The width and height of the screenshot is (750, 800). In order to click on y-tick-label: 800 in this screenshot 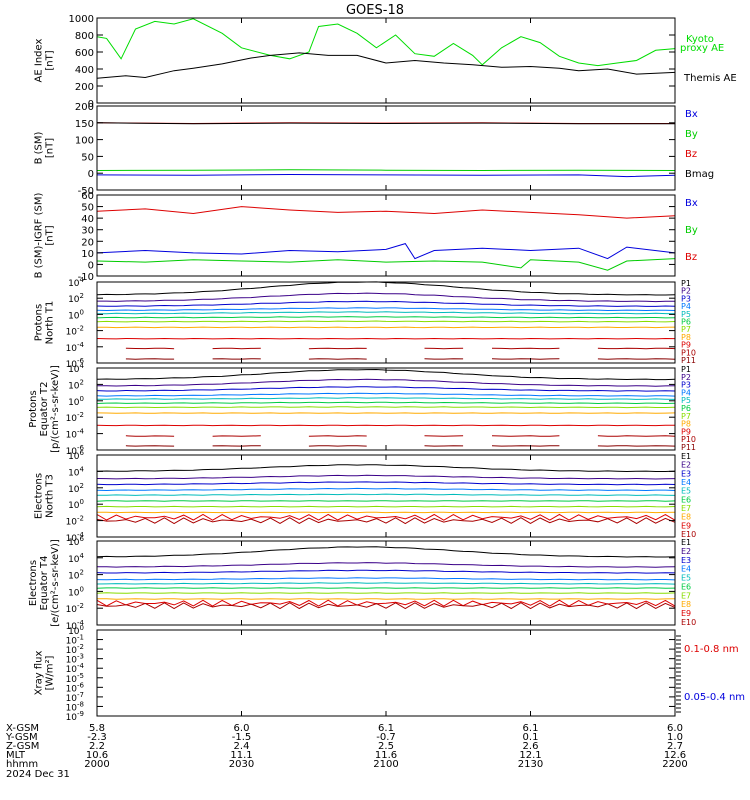, I will do `click(84, 36)`.